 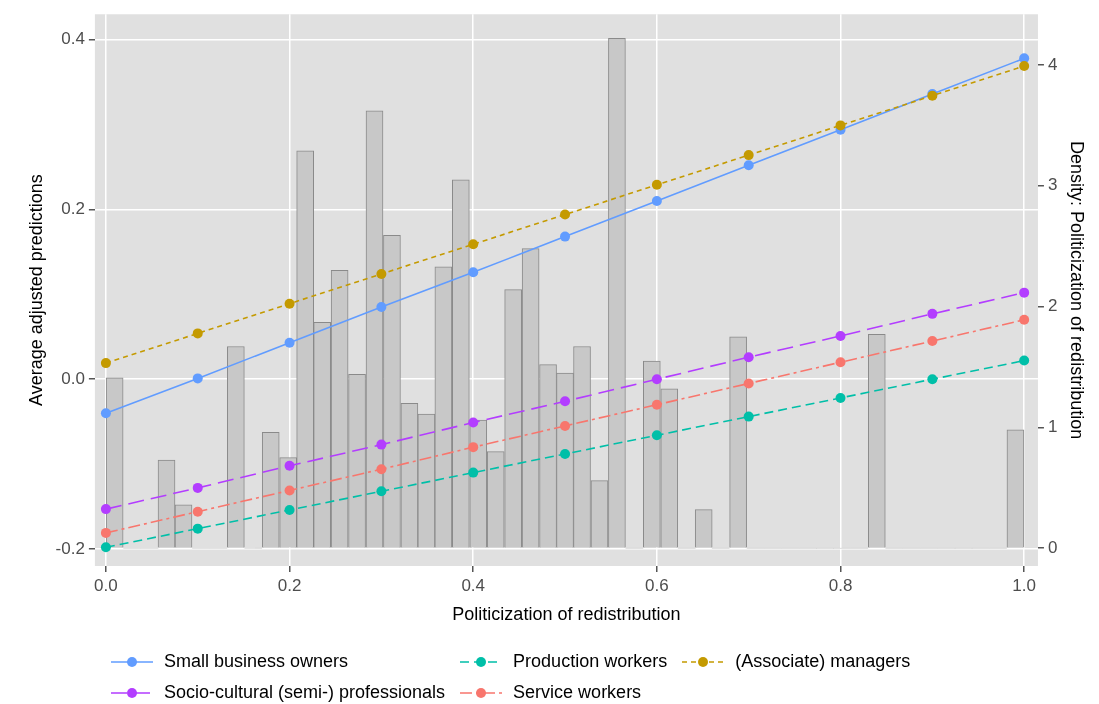 What do you see at coordinates (823, 661) in the screenshot?
I see `legend-label: (Associate) managers` at bounding box center [823, 661].